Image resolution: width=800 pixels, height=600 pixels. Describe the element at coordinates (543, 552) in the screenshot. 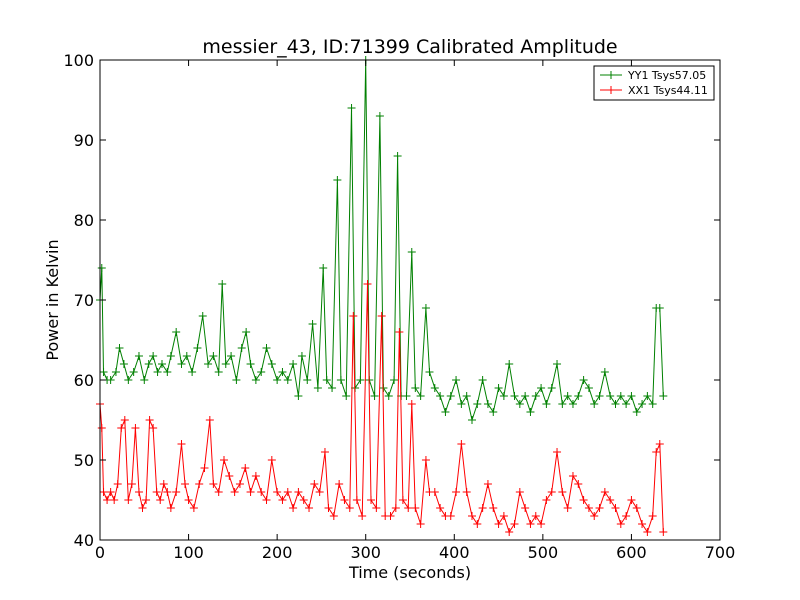

I see `x-tick-label: 500` at that location.